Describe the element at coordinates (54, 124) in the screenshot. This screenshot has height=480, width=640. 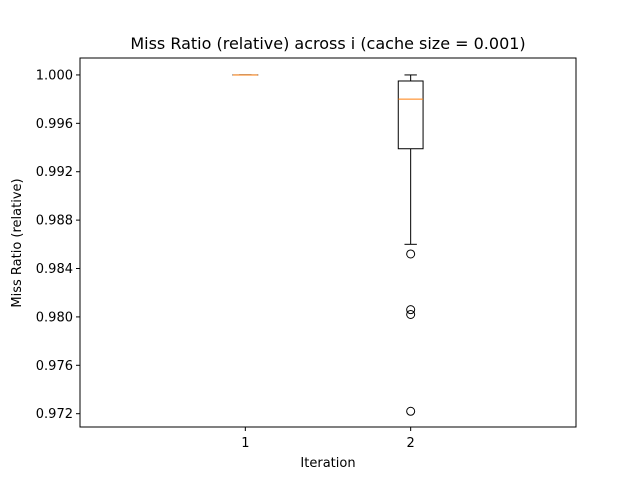
I see `y-tick-label: 0.996` at that location.